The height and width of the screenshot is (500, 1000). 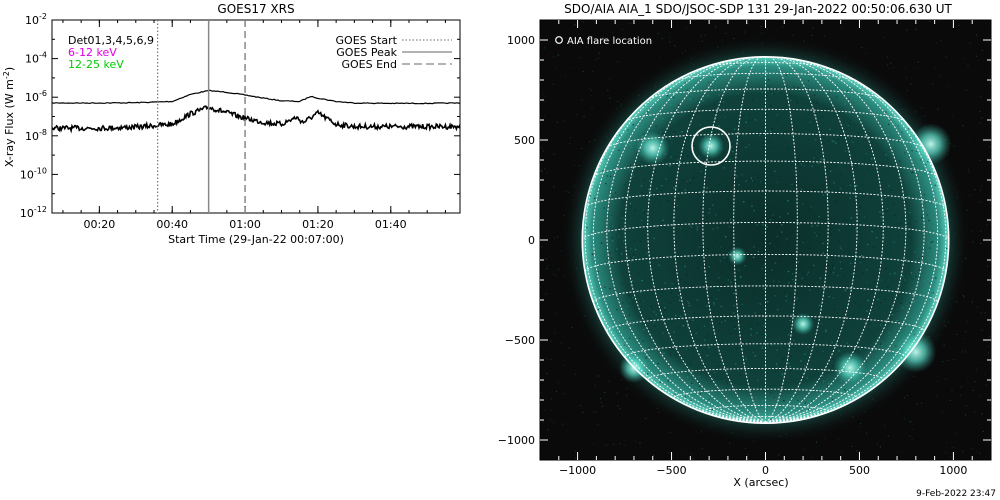 I want to click on x-tick-label: −1000, so click(x=577, y=470).